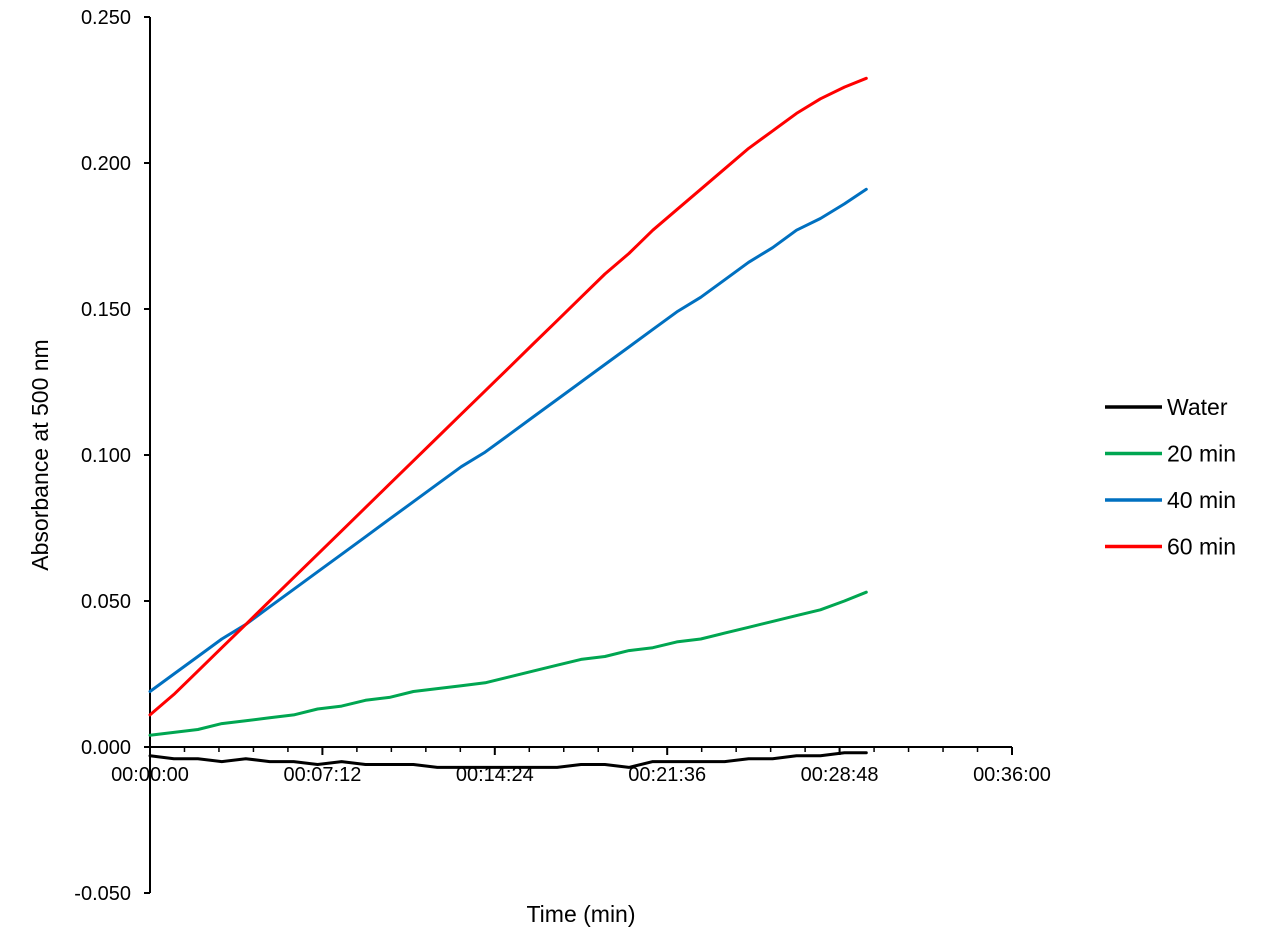 Image resolution: width=1280 pixels, height=947 pixels. I want to click on legend: Water 20 min 40 min 60 min, so click(1170, 477).